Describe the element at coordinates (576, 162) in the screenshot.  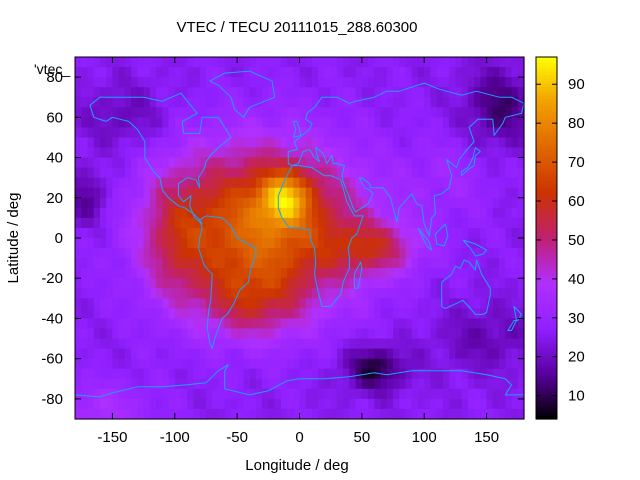
I see `colorbar-tick-label: 70` at that location.